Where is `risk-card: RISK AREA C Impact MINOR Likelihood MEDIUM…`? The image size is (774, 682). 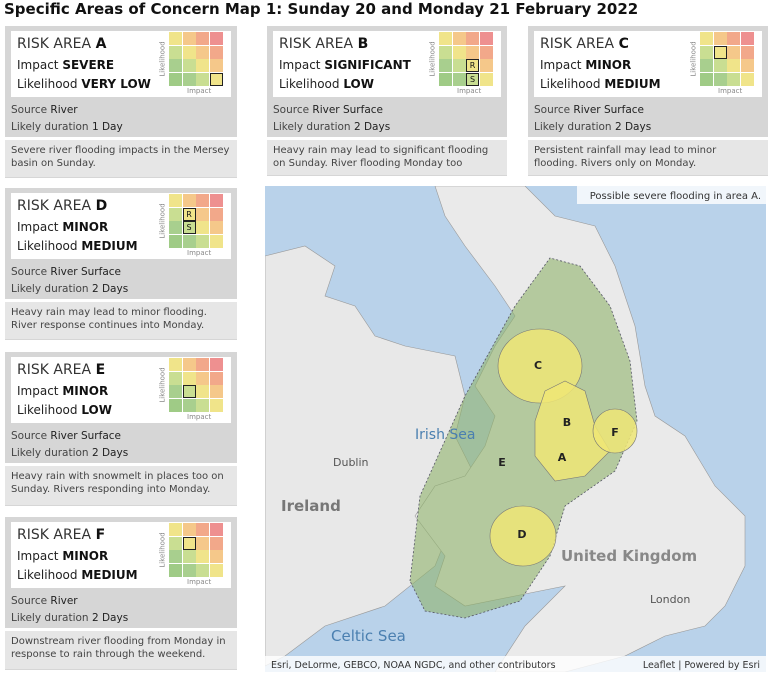 risk-card: RISK AREA C Impact MINOR Likelihood MEDIUM… is located at coordinates (648, 101).